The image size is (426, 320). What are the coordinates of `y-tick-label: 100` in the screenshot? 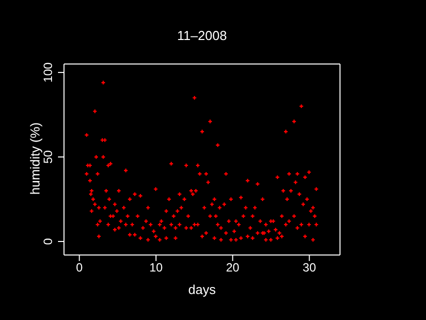 It's located at (48, 72).